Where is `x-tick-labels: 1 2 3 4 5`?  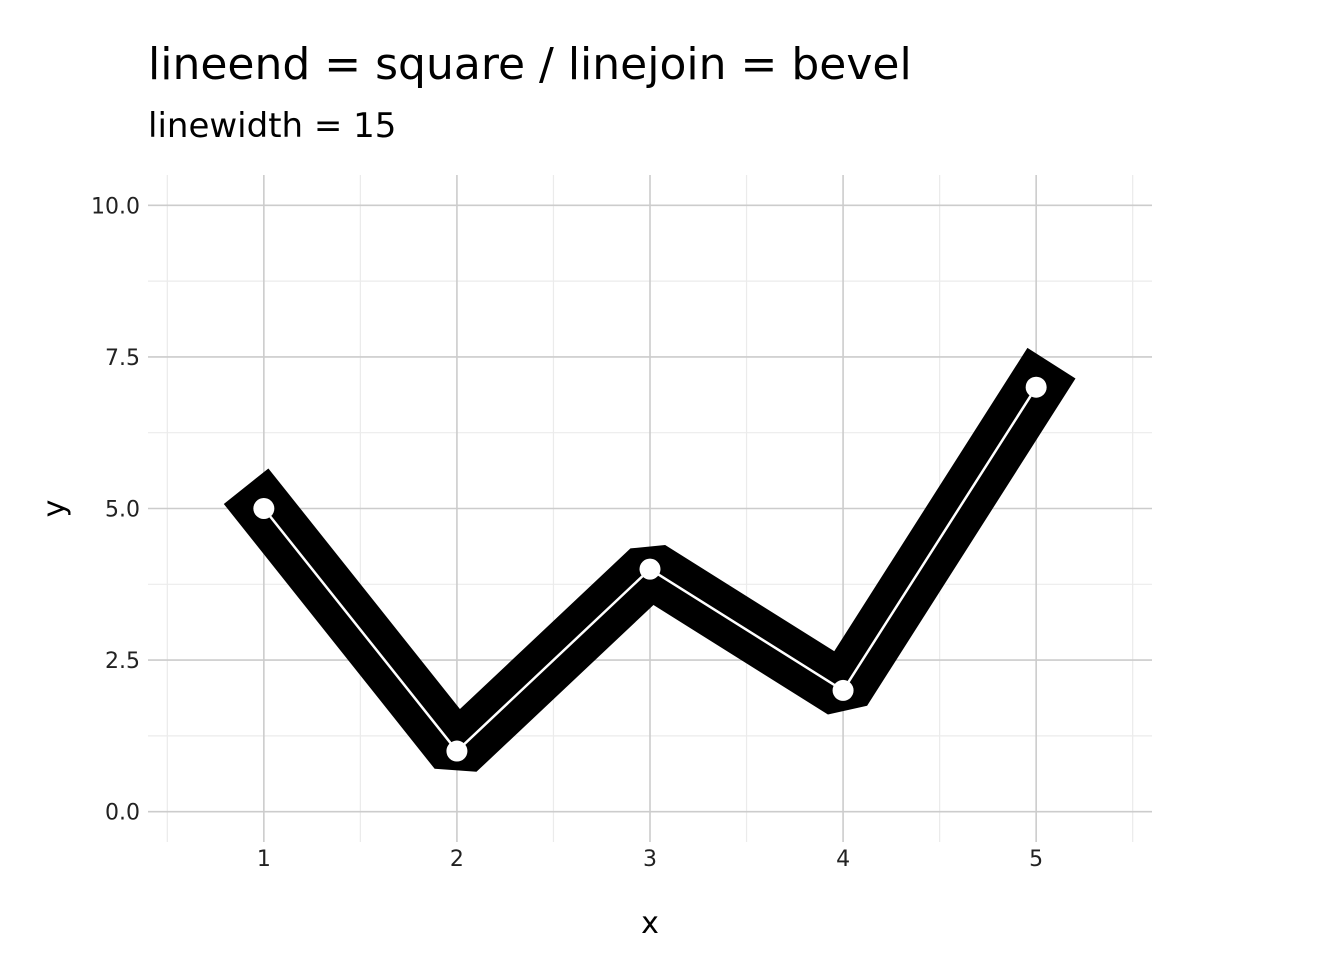
x-tick-labels: 1 2 3 4 5 is located at coordinates (650, 859).